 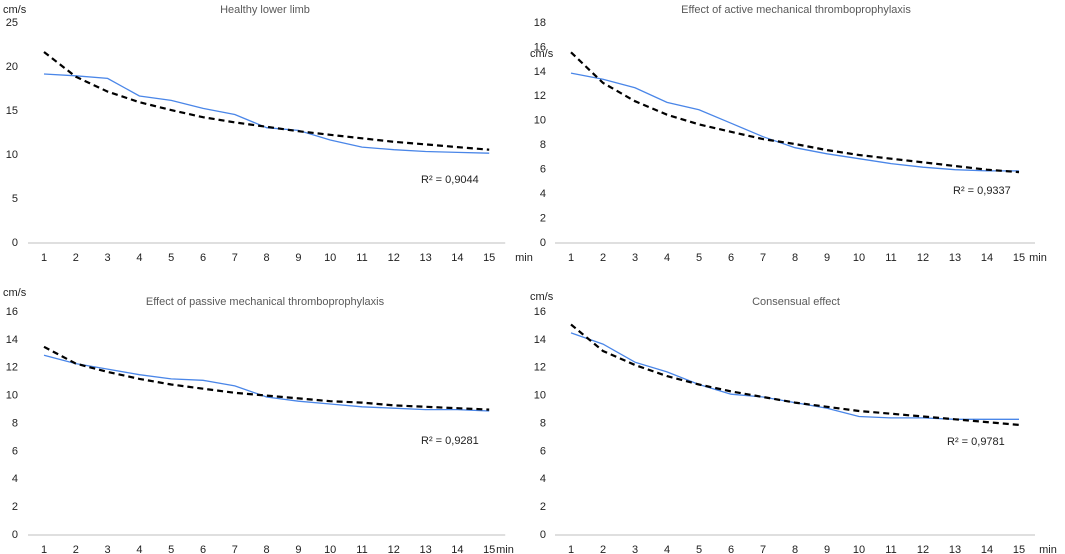 What do you see at coordinates (982, 191) in the screenshot?
I see `r-squared-label: R² = 0,9337` at bounding box center [982, 191].